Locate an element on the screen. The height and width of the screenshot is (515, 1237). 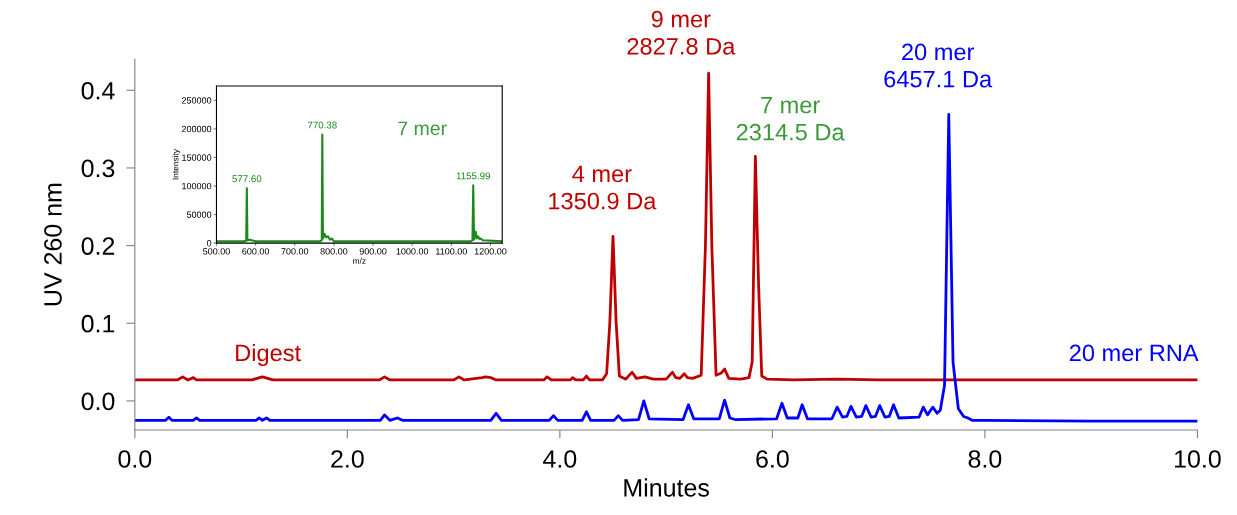
y-tick-label: 150000 is located at coordinates (197, 157).